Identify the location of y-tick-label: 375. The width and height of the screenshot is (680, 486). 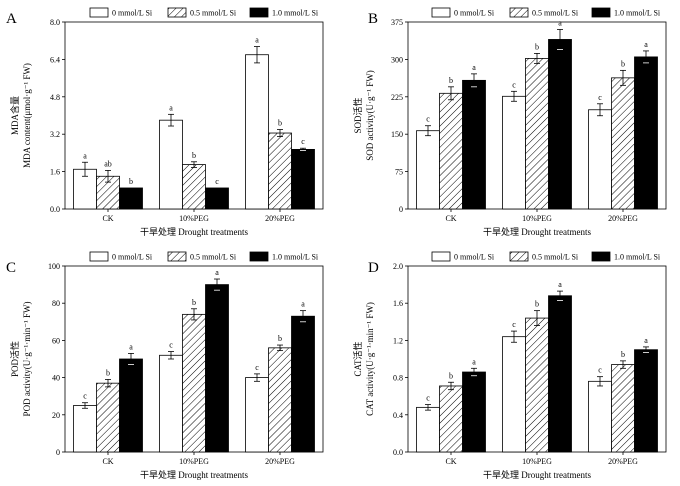
(397, 22).